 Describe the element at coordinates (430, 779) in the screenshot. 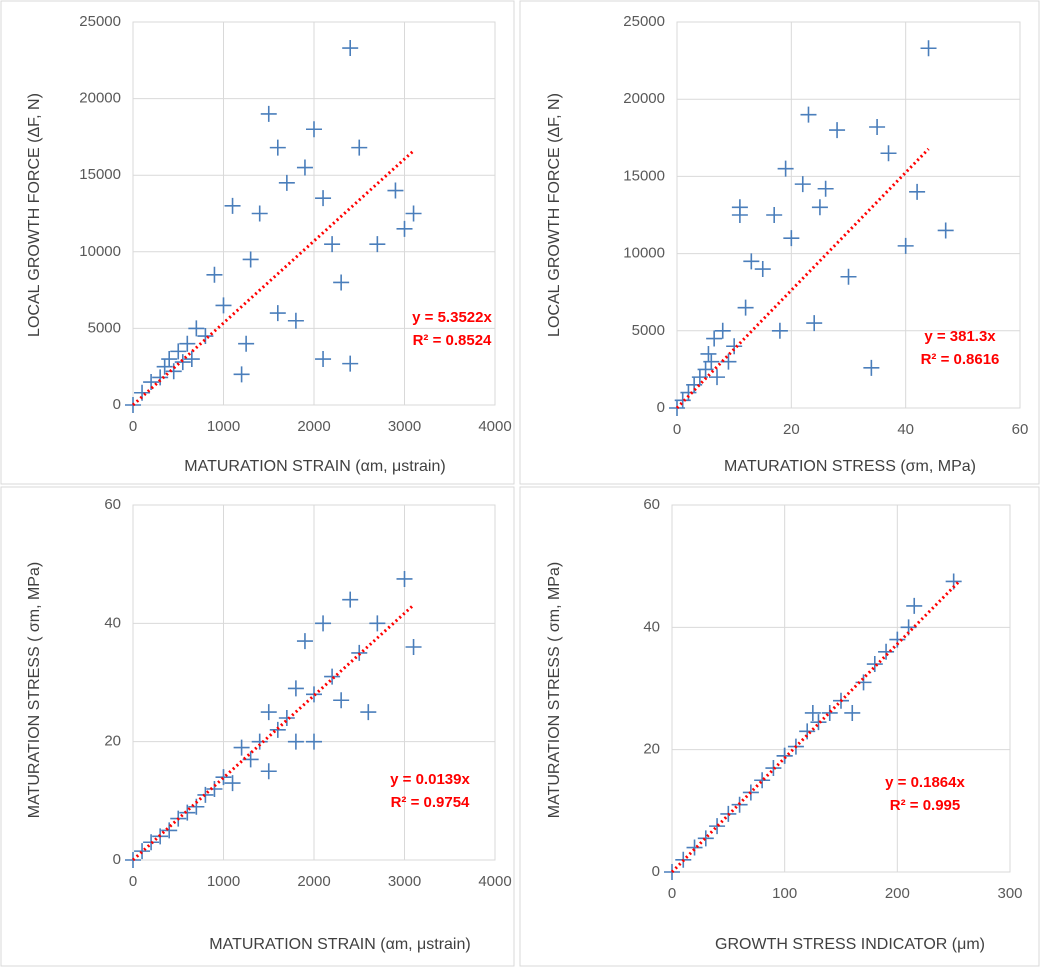

I see `trend-annotation: y = 0.0139x` at that location.